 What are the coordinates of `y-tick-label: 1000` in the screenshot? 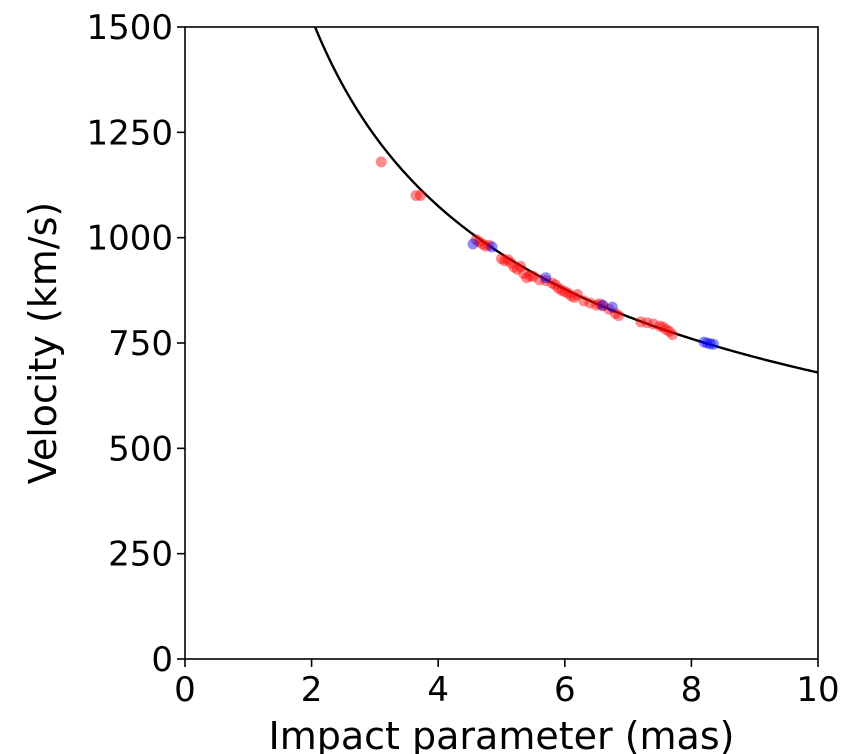 It's located at (129, 239).